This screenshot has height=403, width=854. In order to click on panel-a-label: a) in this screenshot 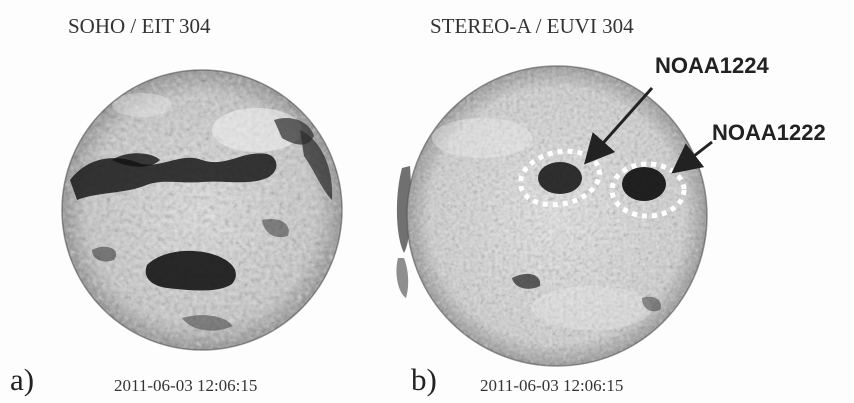, I will do `click(22, 379)`.